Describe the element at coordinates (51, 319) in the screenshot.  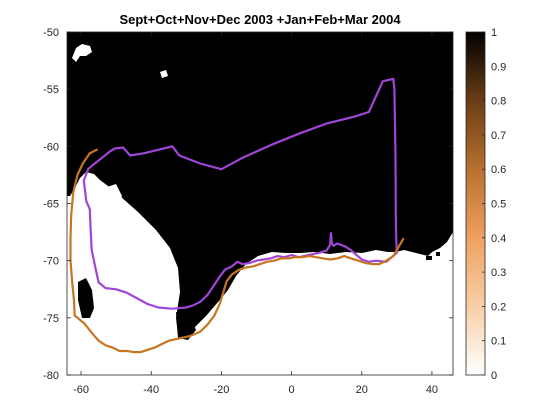
I see `y-tick-label: -75` at that location.